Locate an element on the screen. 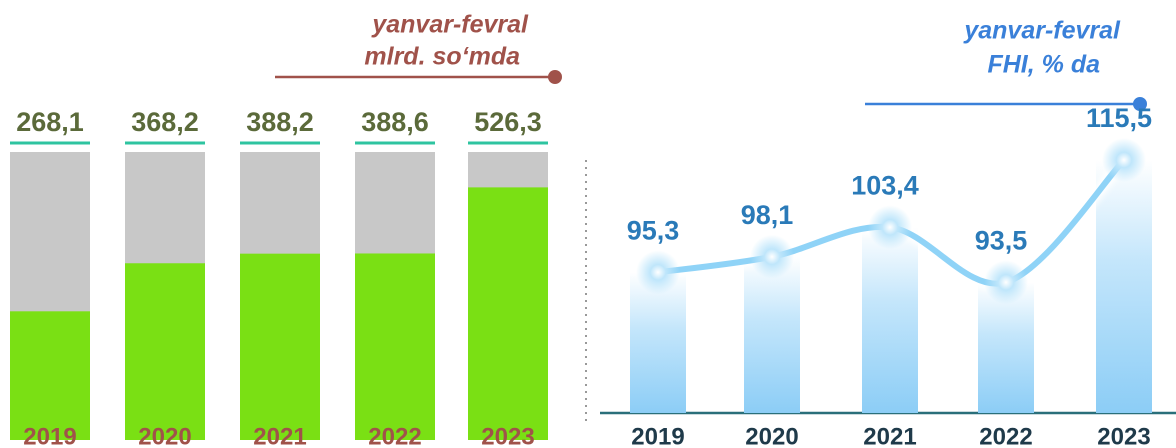  left-header: yanvar-fevral mlrd. so‘mda is located at coordinates (418, 47).